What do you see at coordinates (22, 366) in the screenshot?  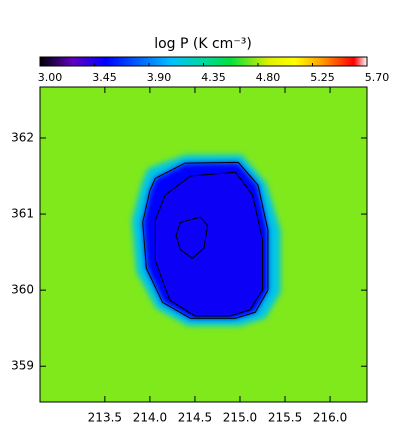 I see `y-tick-label: 359` at bounding box center [22, 366].